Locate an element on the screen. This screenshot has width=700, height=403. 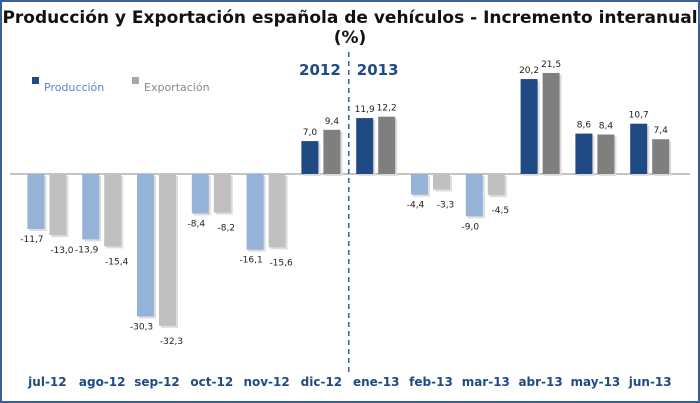
data-label: -4,5 is located at coordinates (501, 211).